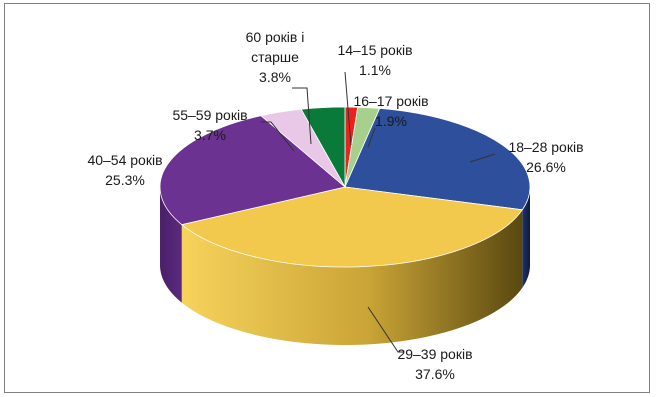 The height and width of the screenshot is (397, 656). Describe the element at coordinates (171, 245) in the screenshot. I see `slice-side-40-54-років` at that location.